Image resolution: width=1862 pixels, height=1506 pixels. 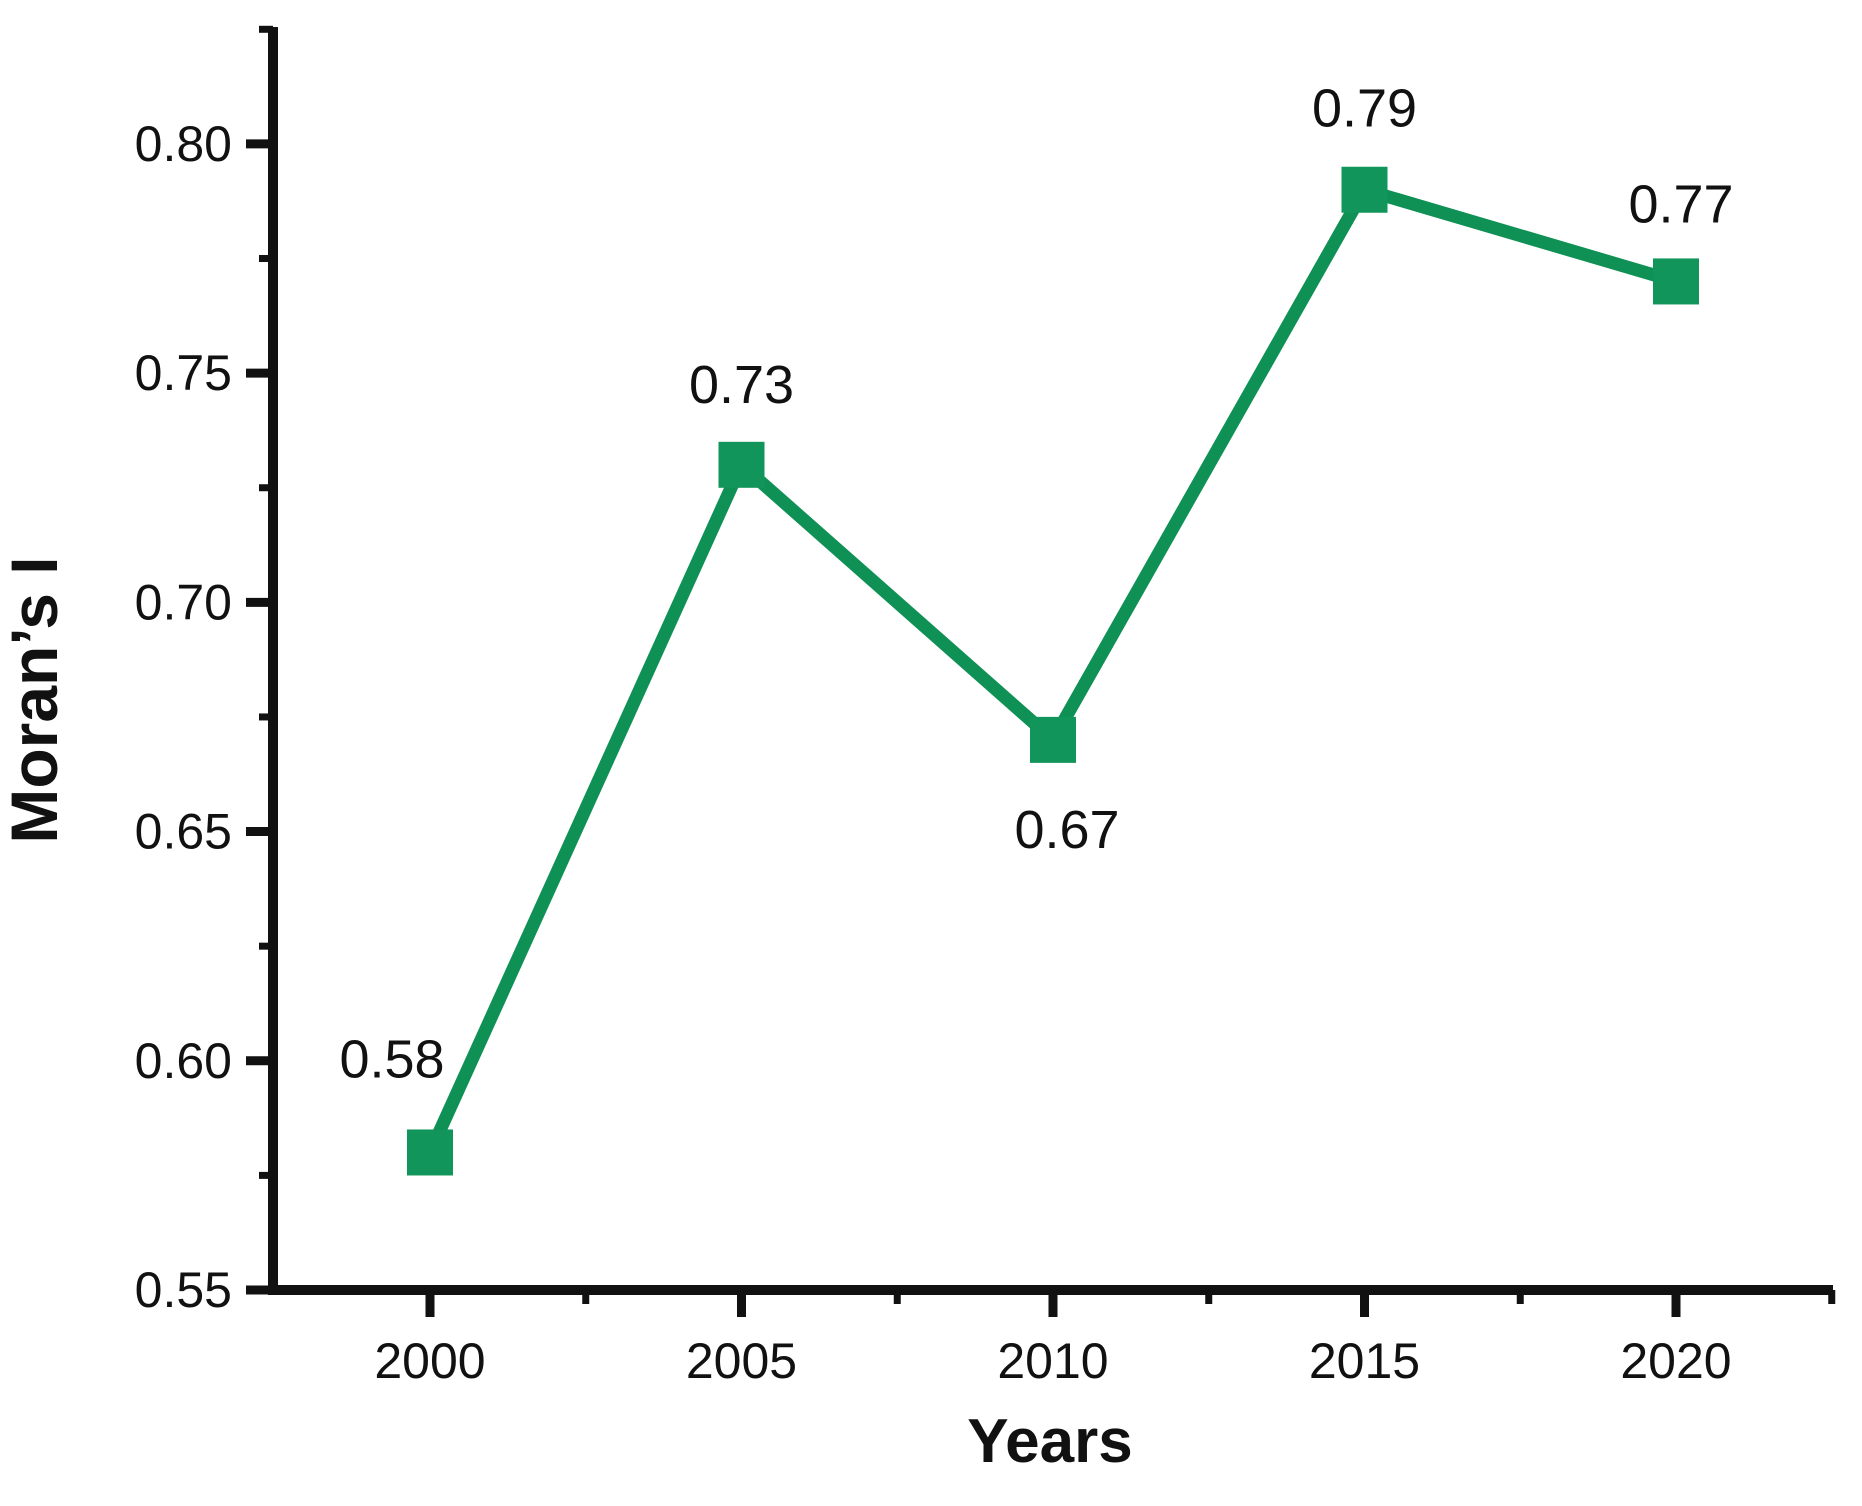 I want to click on x-tick-label: 2010, so click(x=1052, y=1361).